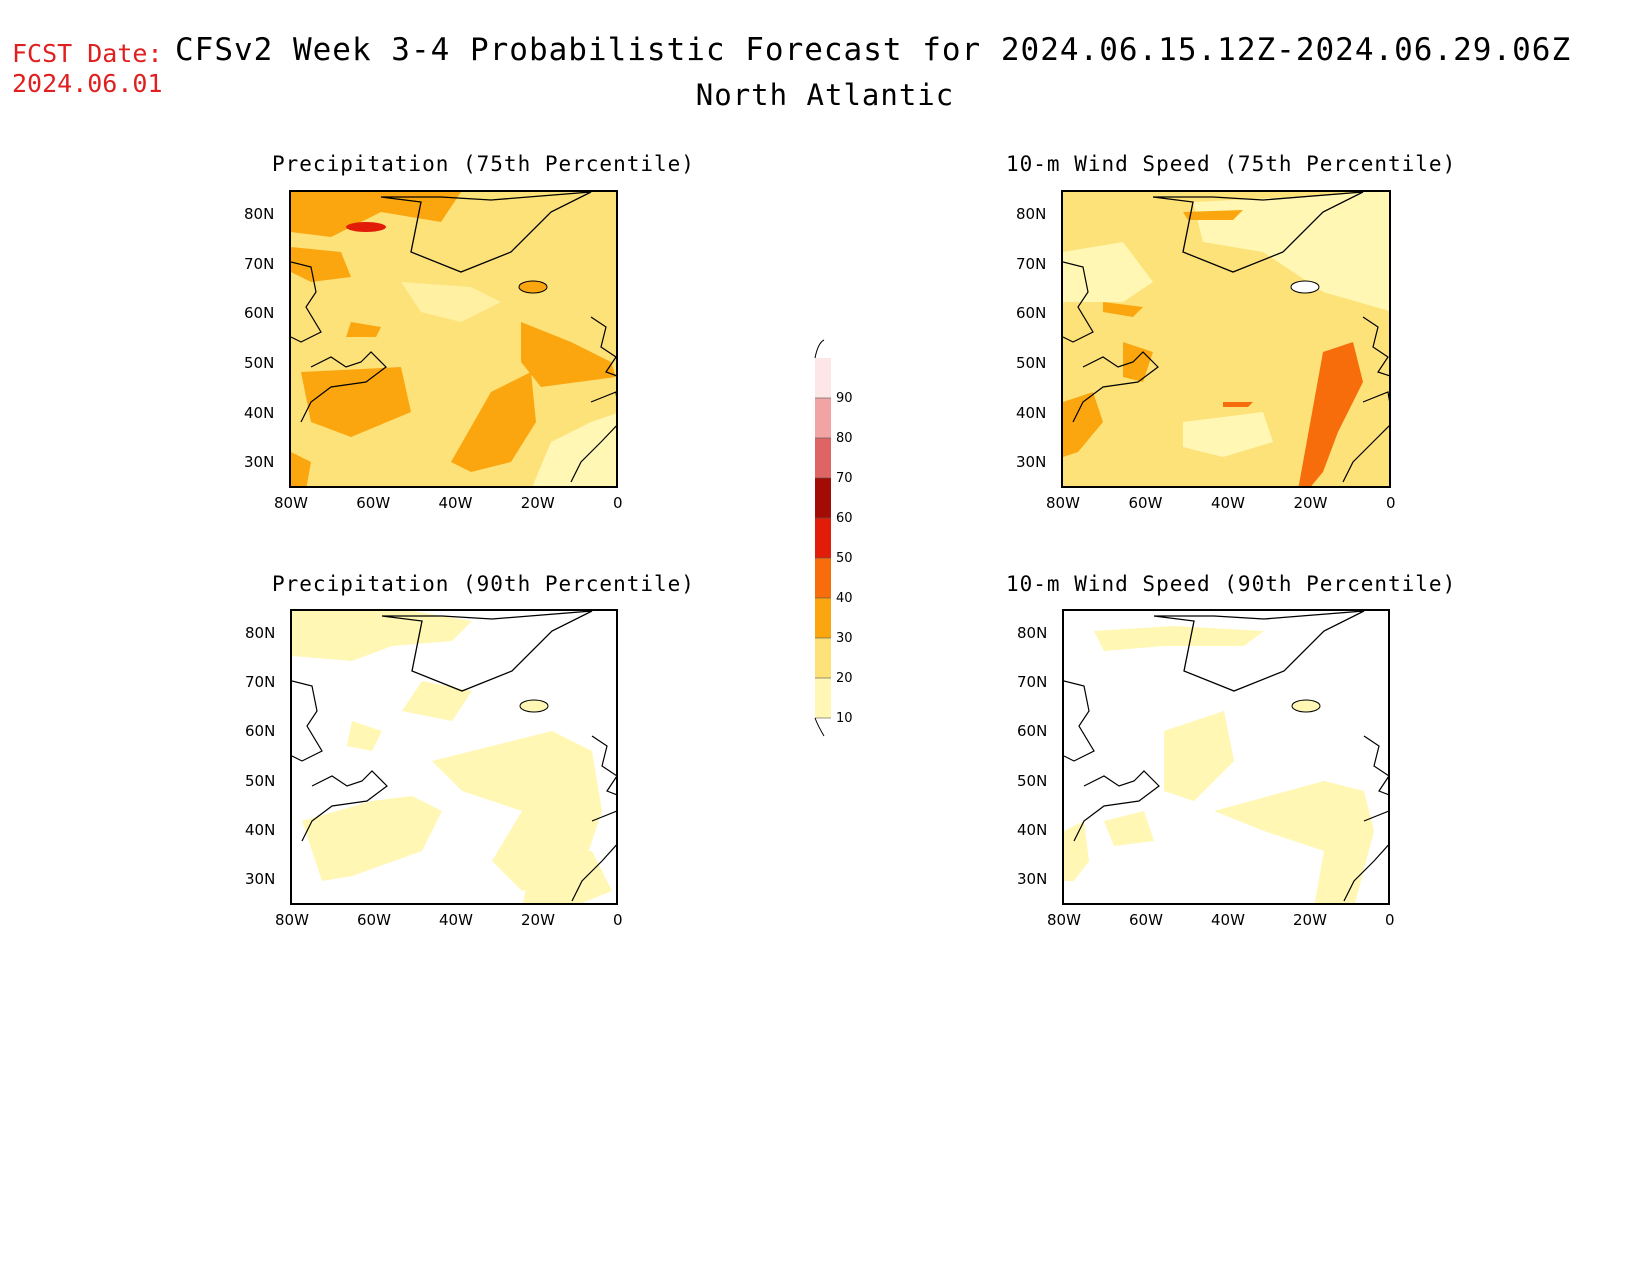 Image resolution: width=1650 pixels, height=1275 pixels. Describe the element at coordinates (844, 718) in the screenshot. I see `colorbar-label: 10` at that location.